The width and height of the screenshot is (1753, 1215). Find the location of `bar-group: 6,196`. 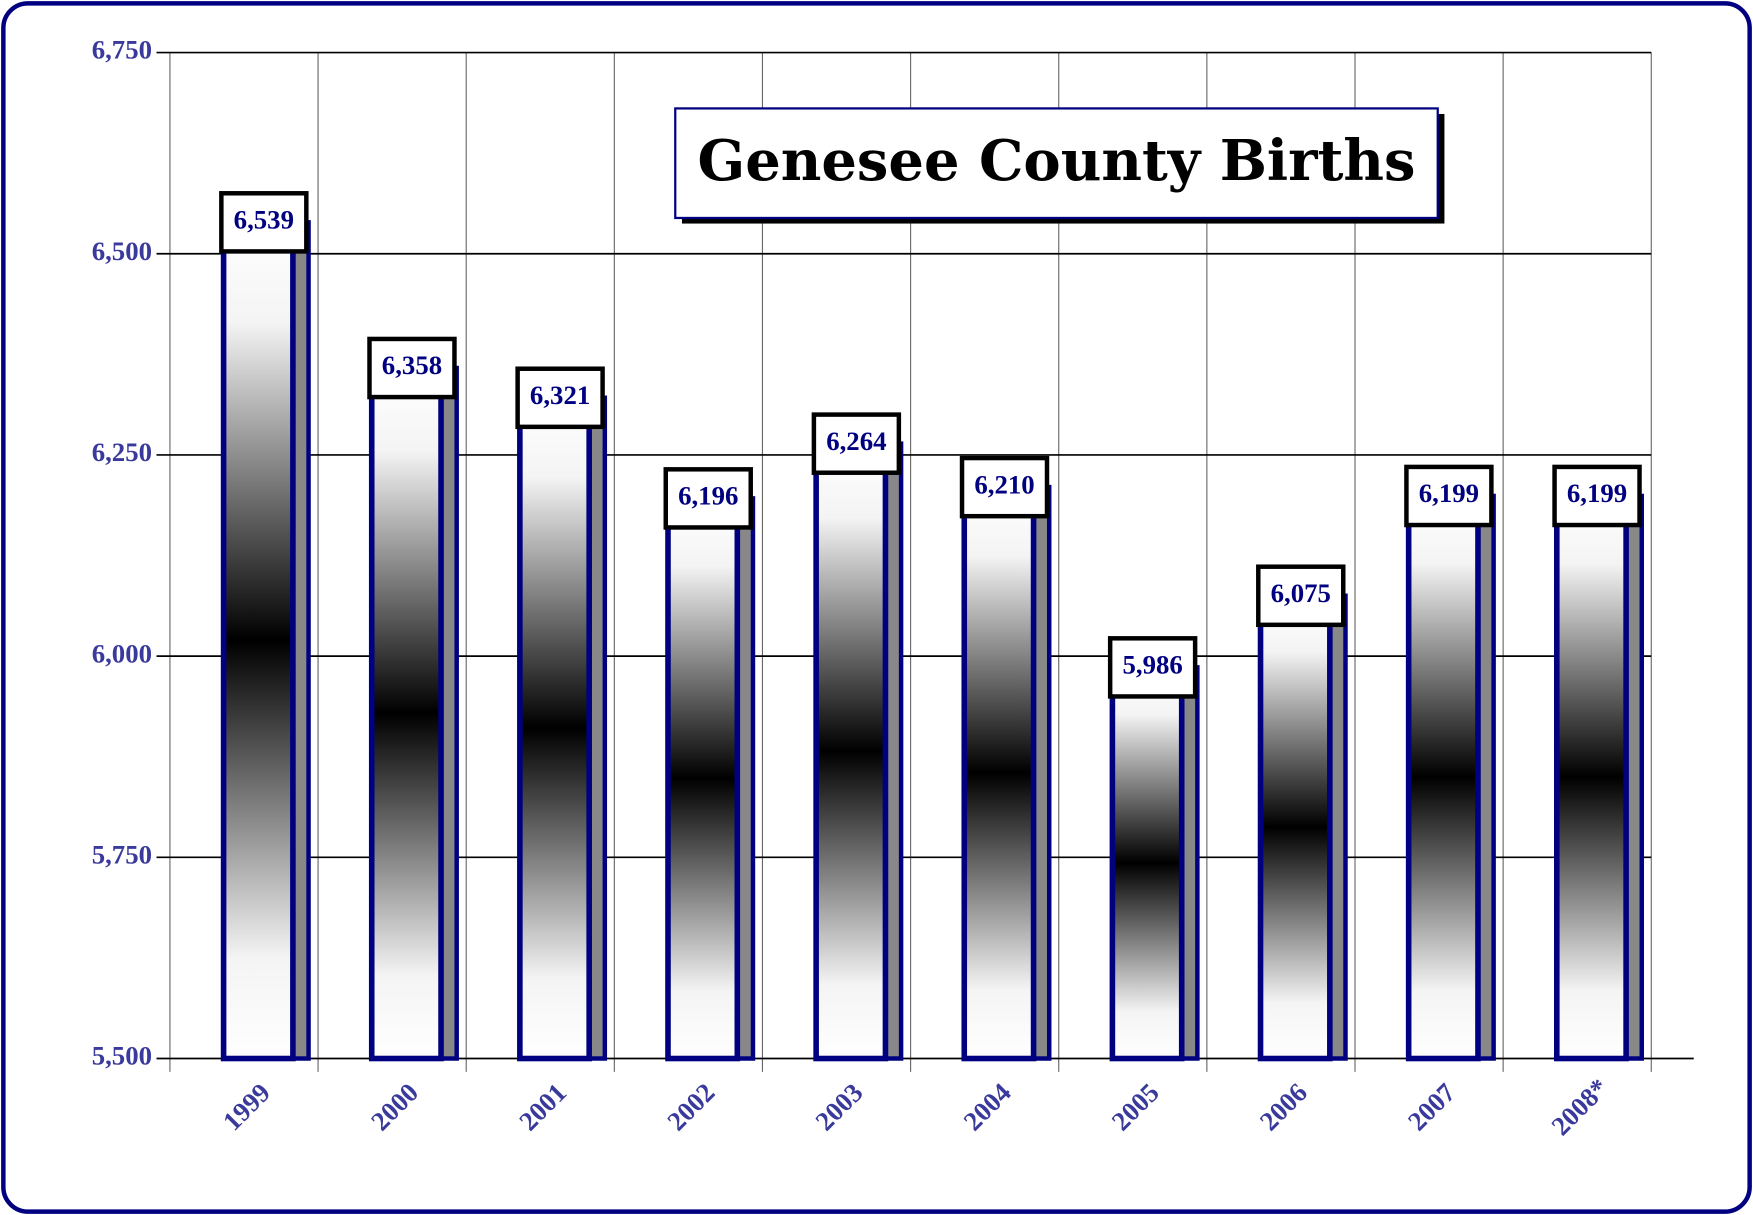

bar-group: 6,196 is located at coordinates (709, 764).